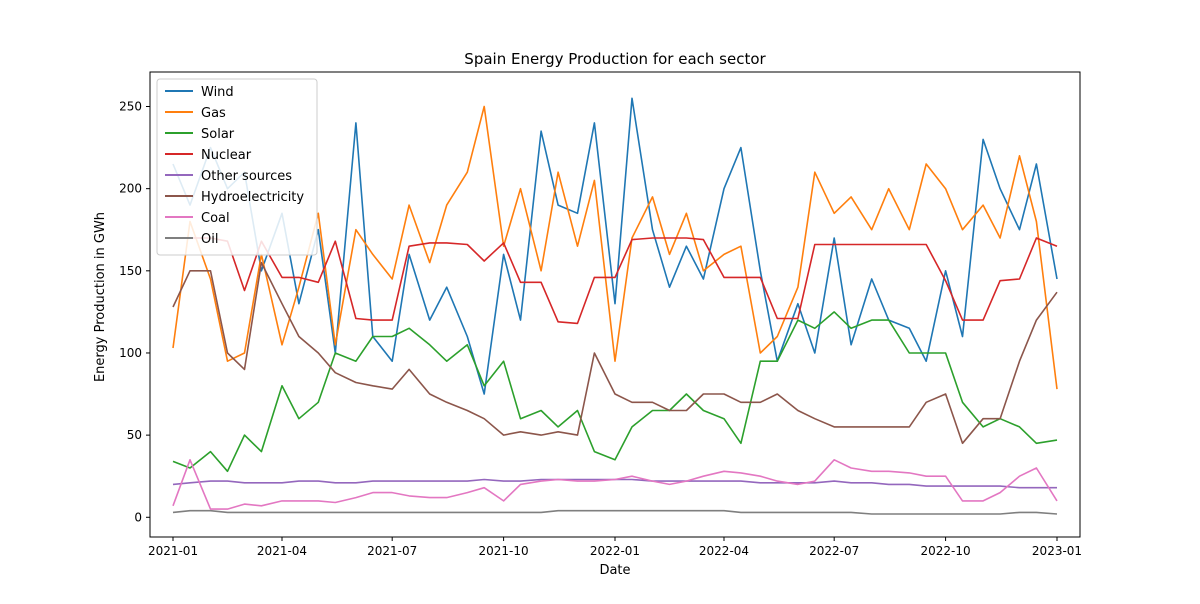 This screenshot has width=1200, height=604. What do you see at coordinates (130, 353) in the screenshot?
I see `y-tick-label: 100` at bounding box center [130, 353].